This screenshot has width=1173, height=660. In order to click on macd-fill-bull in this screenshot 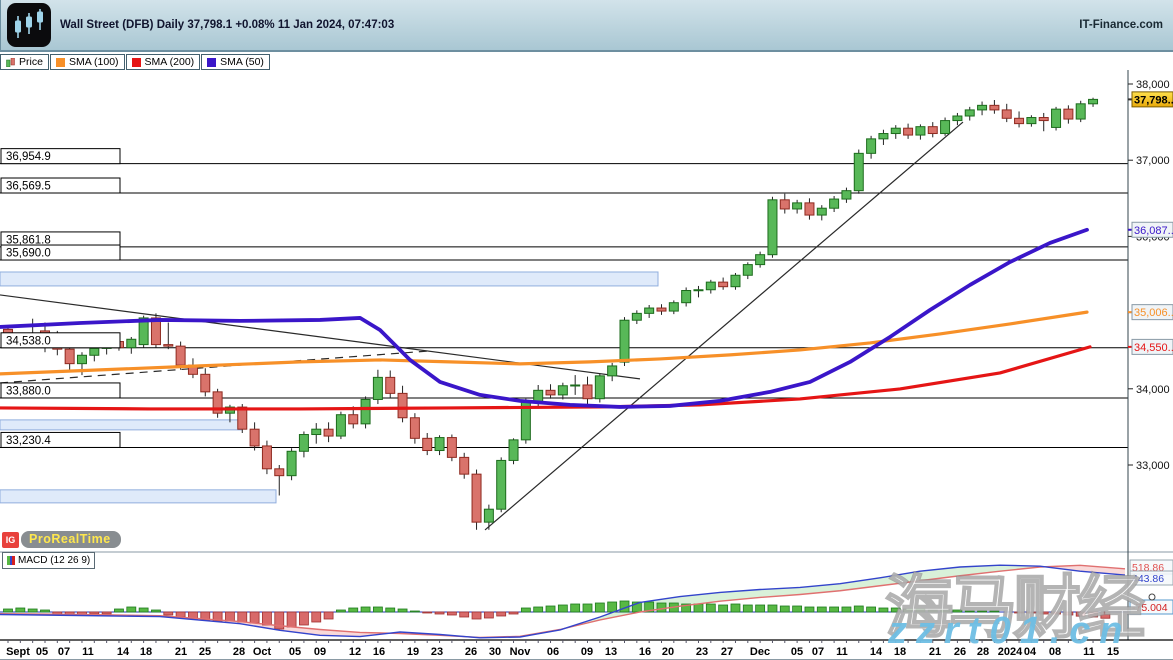, I will do `click(807, 597)`.